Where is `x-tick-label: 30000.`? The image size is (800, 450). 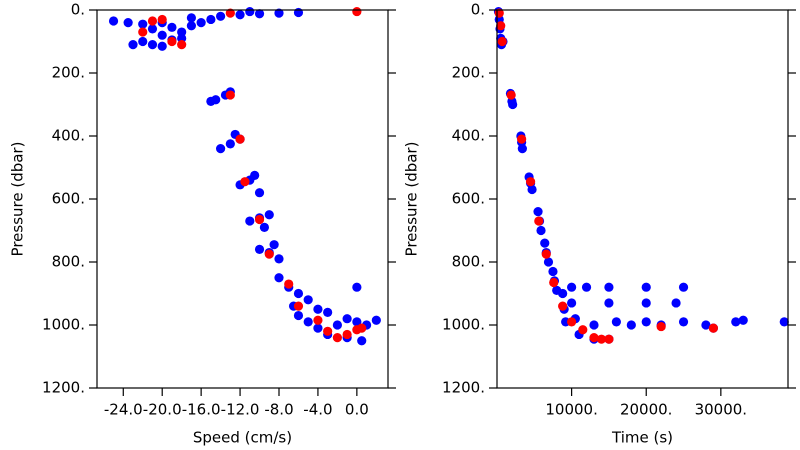
x-tick-label: 30000. is located at coordinates (721, 410).